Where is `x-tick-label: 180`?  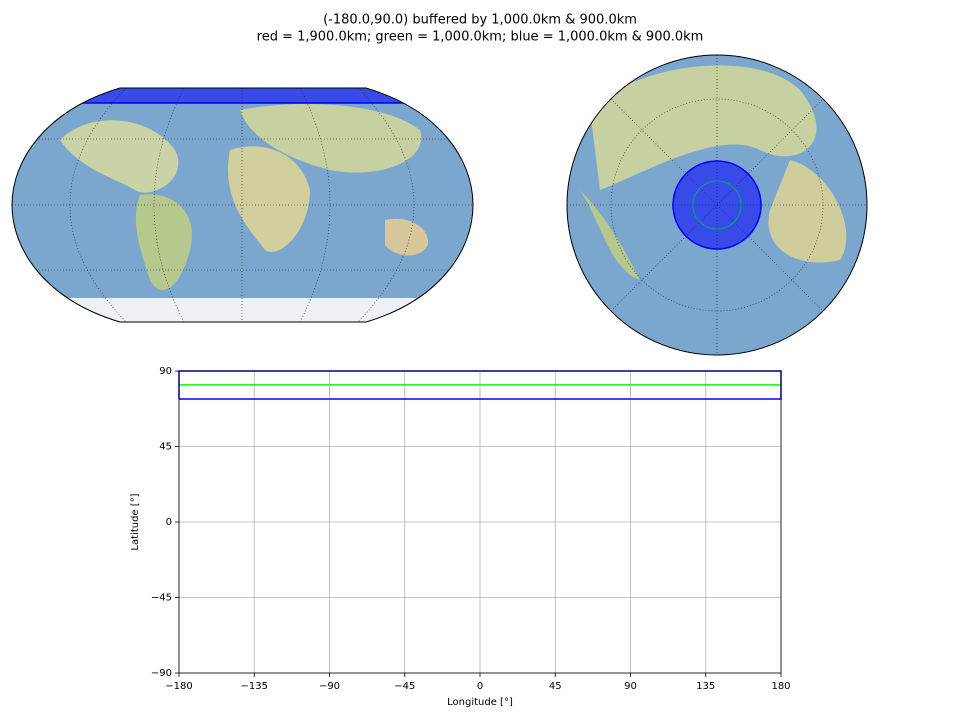 x-tick-label: 180 is located at coordinates (780, 686).